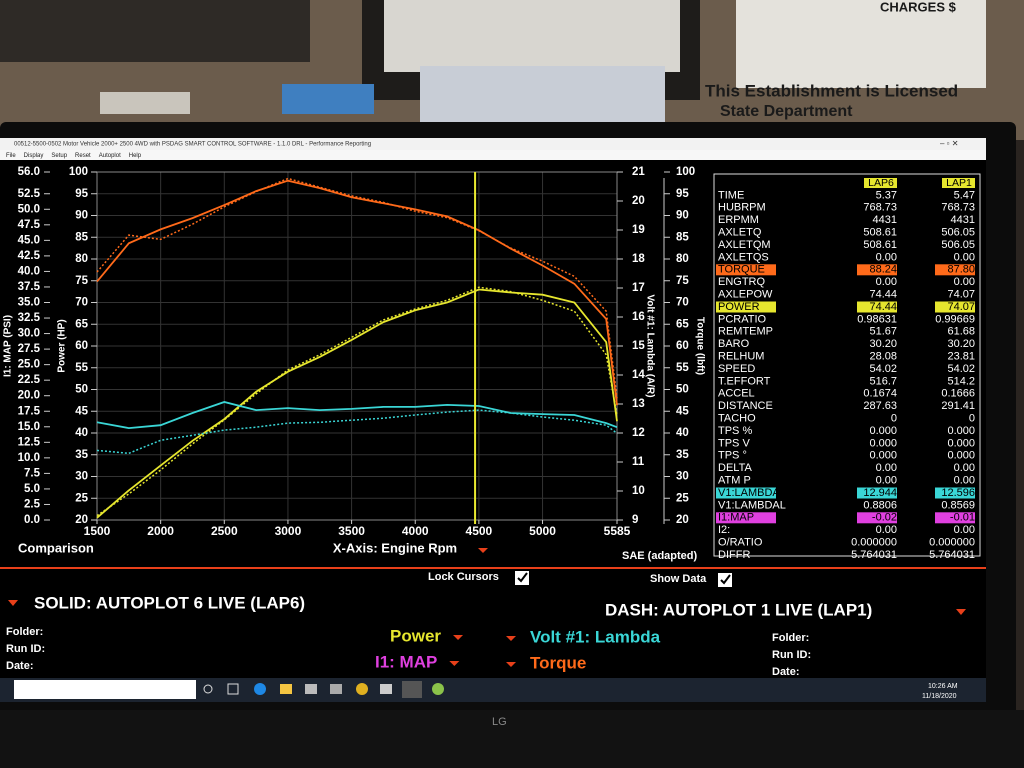 The width and height of the screenshot is (1024, 768). What do you see at coordinates (736, 369) in the screenshot?
I see `row-name: SPEED` at bounding box center [736, 369].